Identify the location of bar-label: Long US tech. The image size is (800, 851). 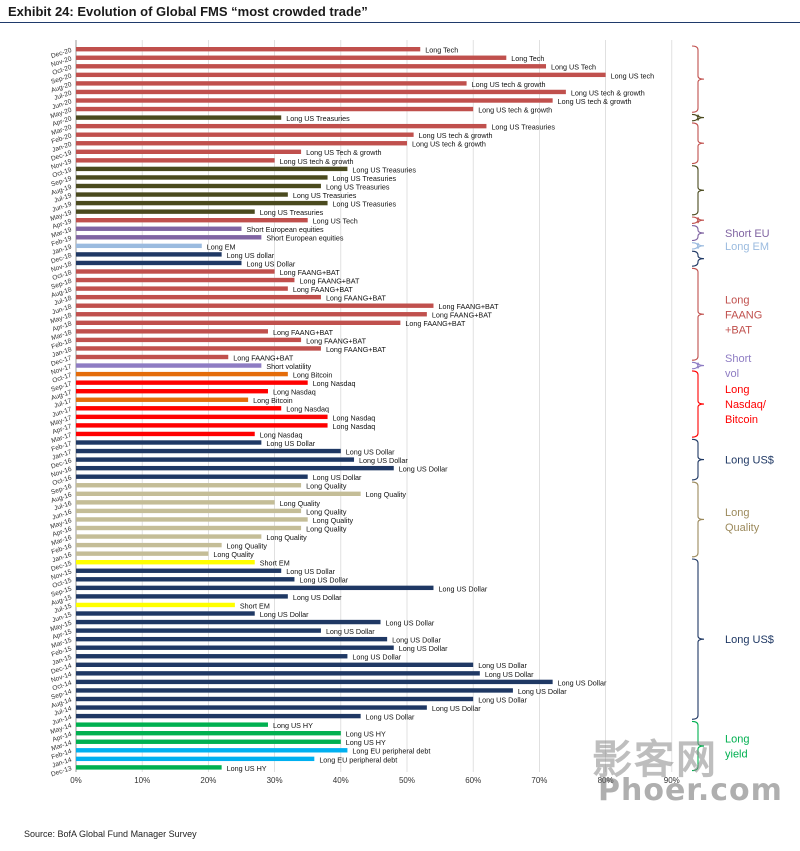
(633, 75).